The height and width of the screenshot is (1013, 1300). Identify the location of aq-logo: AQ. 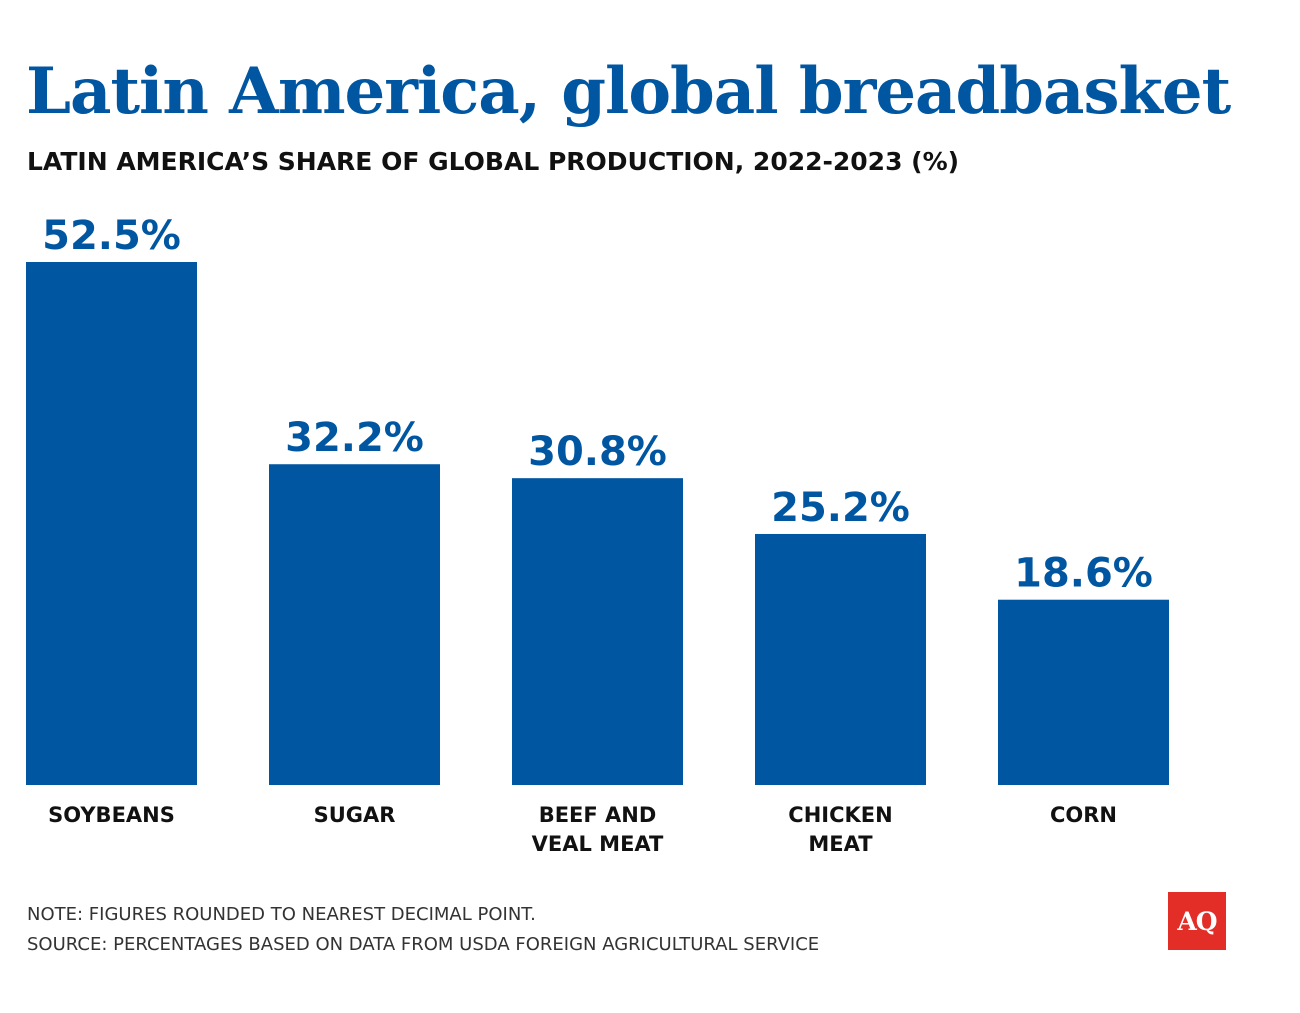
(1197, 921).